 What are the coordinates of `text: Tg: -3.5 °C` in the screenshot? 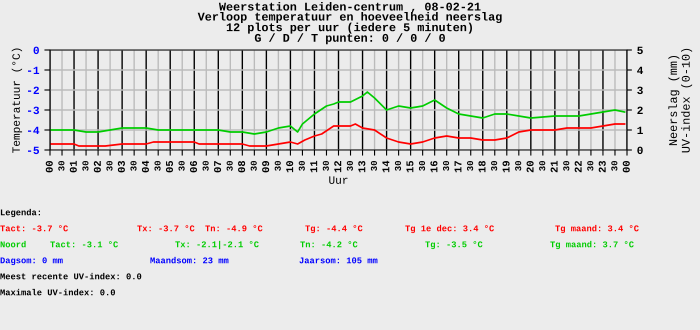 It's located at (454, 245).